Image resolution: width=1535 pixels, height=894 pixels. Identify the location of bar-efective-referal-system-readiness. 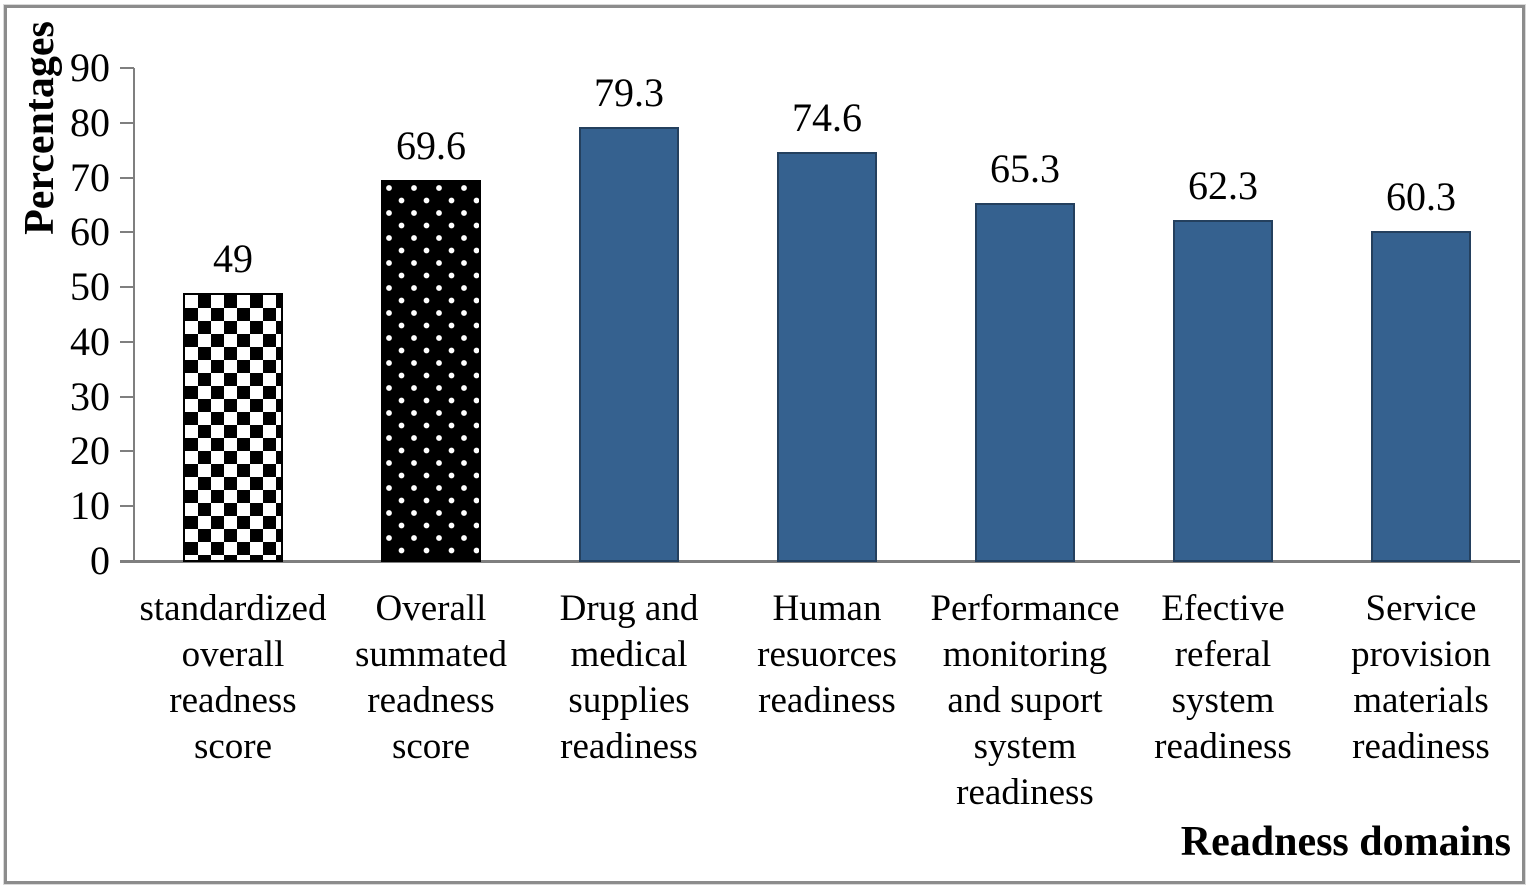
(1223, 391).